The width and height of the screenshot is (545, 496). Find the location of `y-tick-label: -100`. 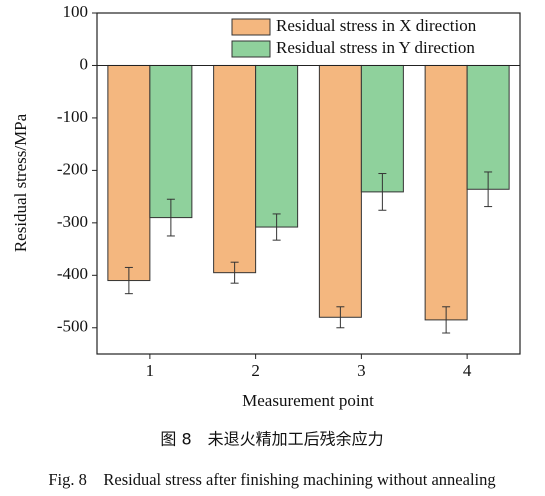

y-tick-label: -100 is located at coordinates (72, 116).